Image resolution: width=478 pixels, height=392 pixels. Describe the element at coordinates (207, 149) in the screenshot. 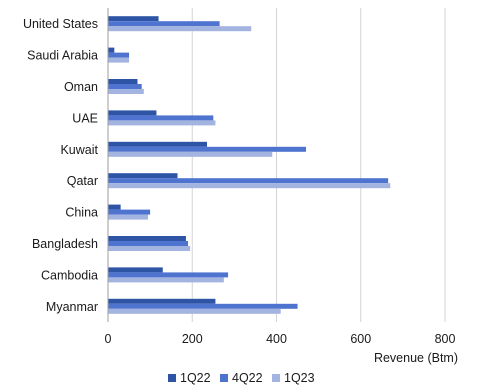

I see `bar-4Q22-kuwait` at that location.